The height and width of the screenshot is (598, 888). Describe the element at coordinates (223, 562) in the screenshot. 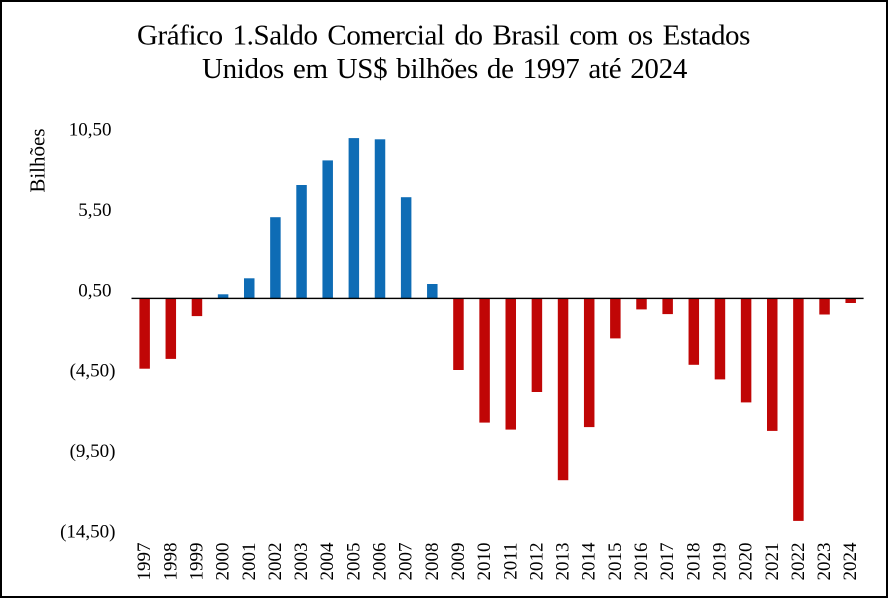

I see `svg-text: 2000` at that location.